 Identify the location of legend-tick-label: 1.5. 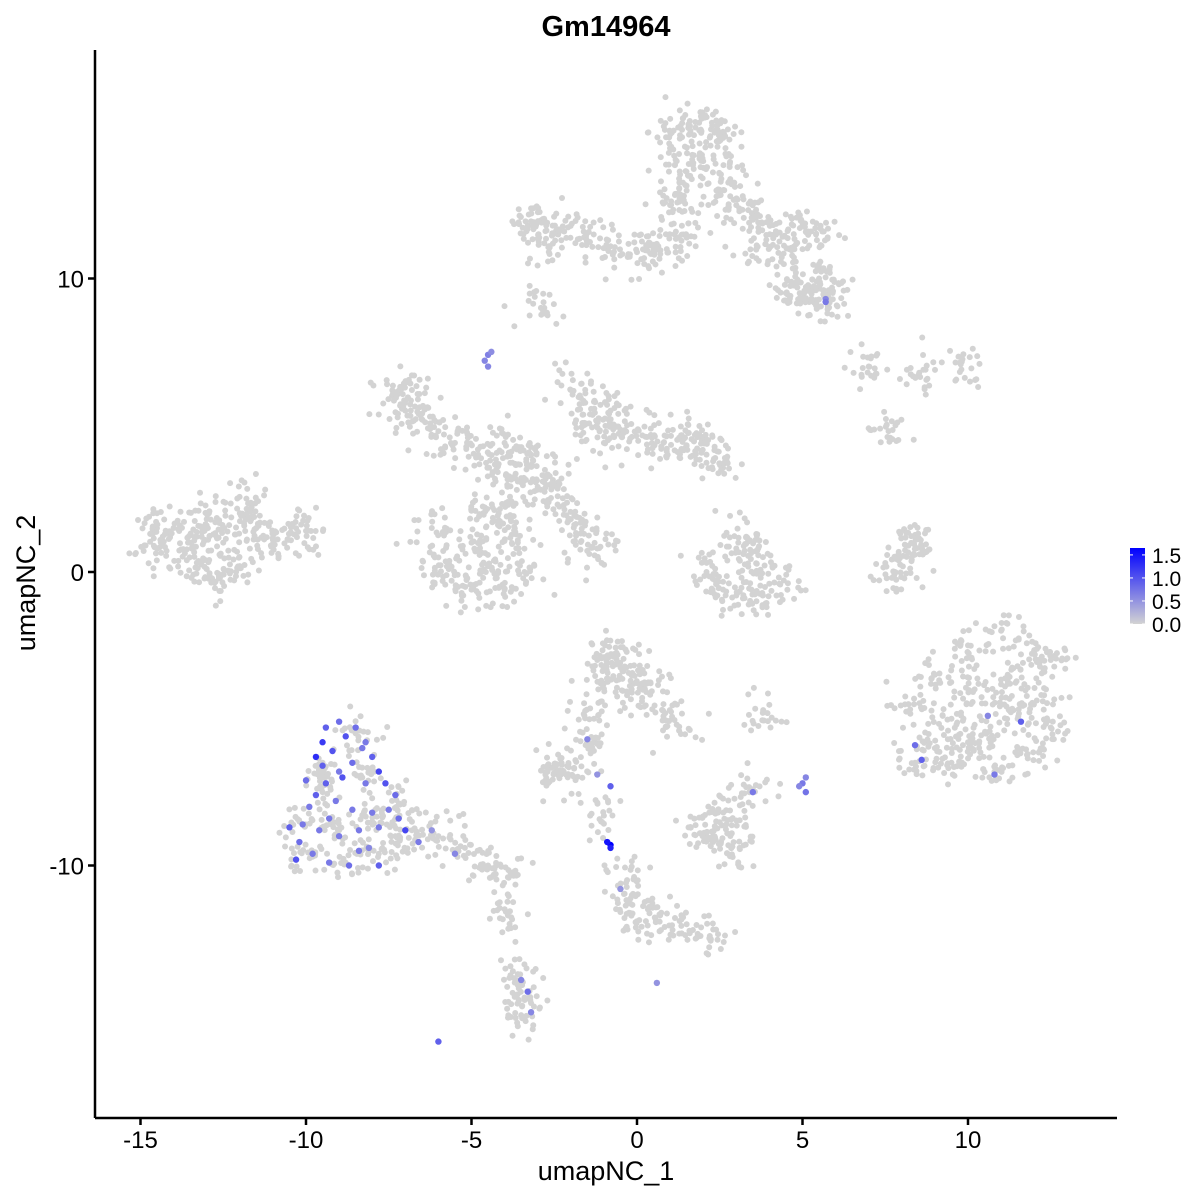
(1166, 556).